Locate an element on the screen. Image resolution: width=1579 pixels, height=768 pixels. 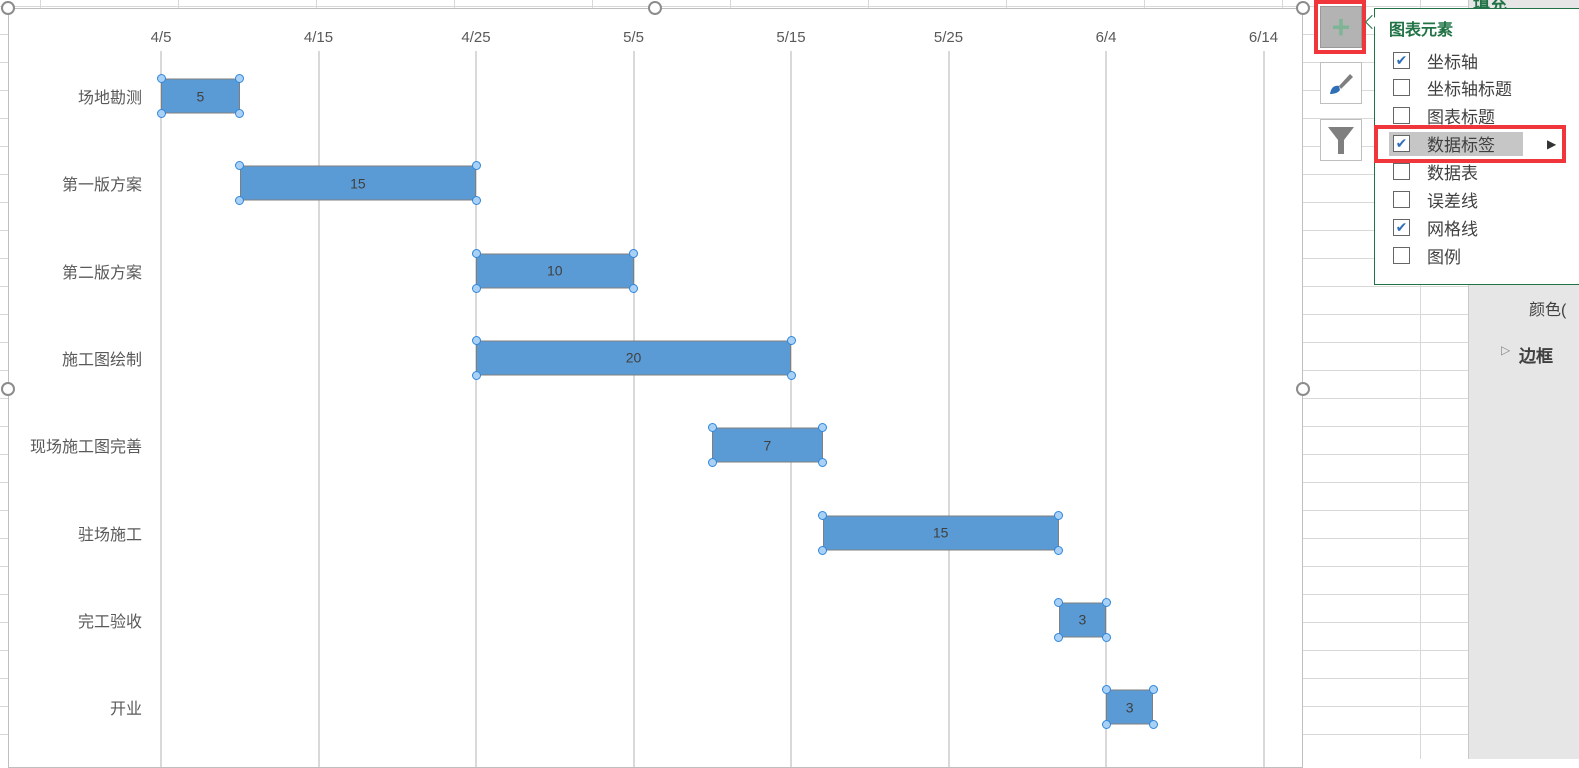
chart-styles-button is located at coordinates (1341, 83).